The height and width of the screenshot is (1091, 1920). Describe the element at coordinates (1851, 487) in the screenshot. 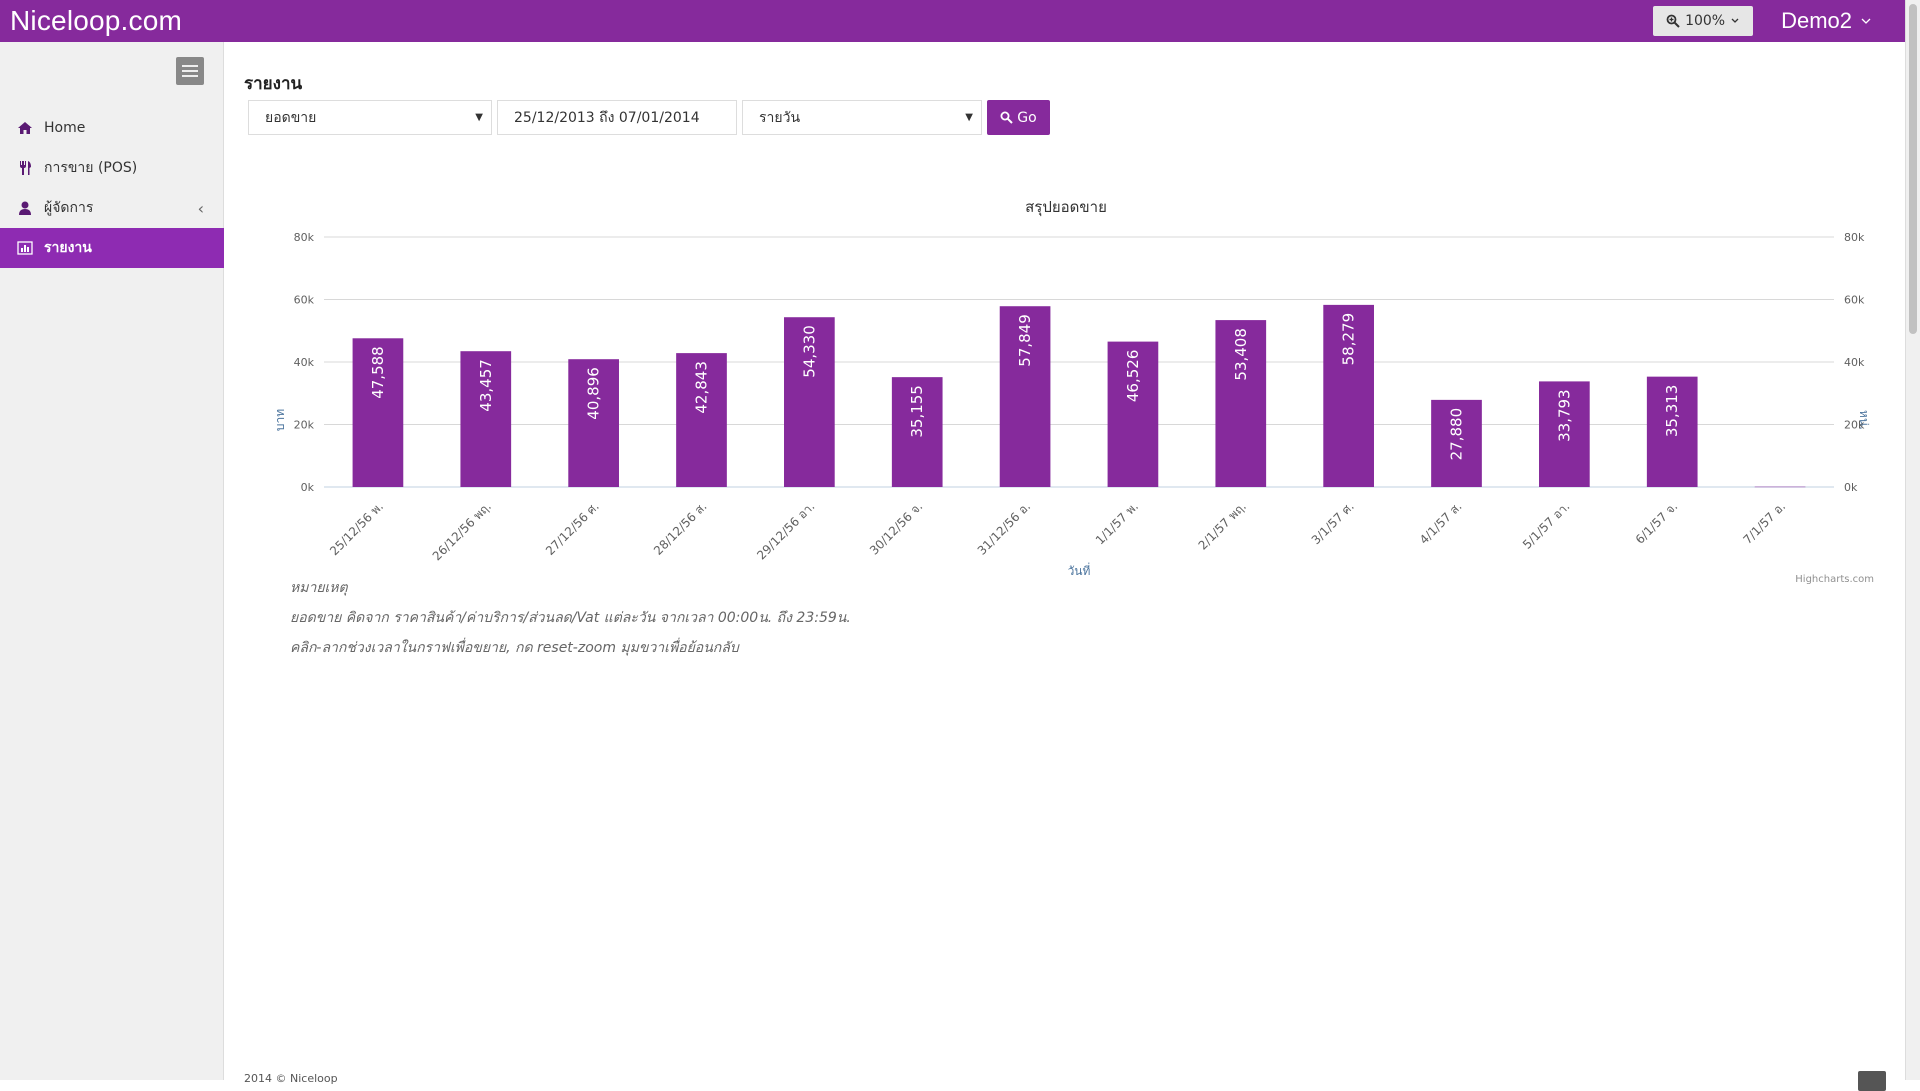

I see `chart-y-tick-label-right: 0k` at that location.